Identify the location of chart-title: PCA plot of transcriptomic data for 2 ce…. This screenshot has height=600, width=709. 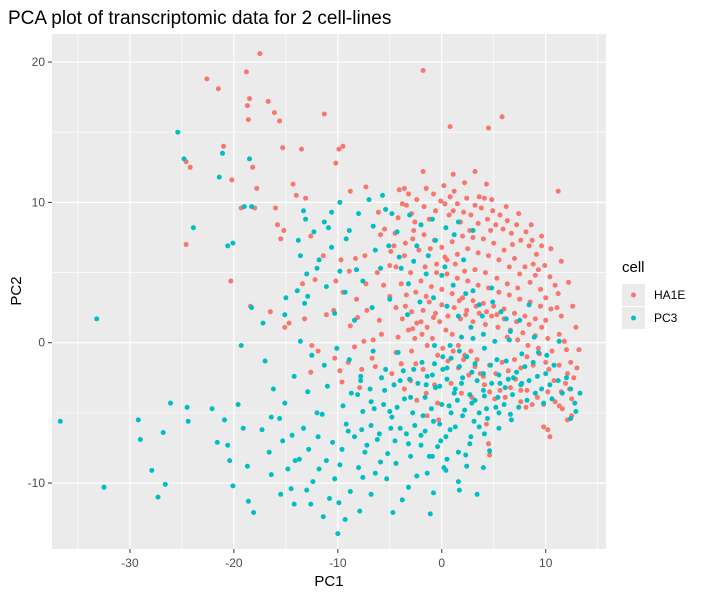
(199, 18).